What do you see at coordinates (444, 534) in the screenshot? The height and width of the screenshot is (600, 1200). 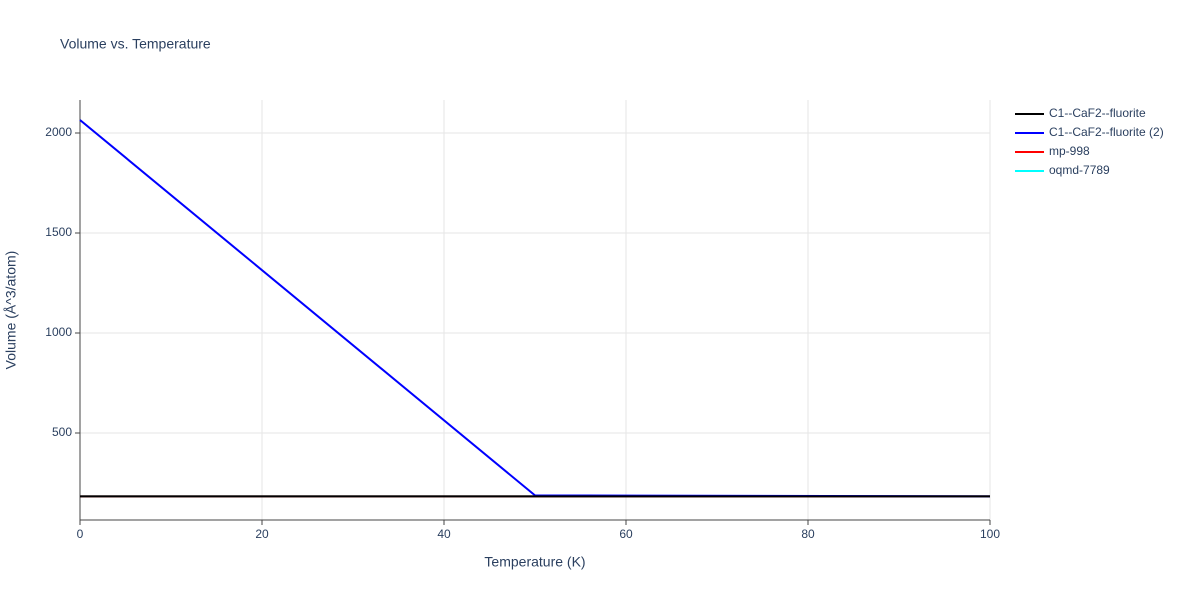 I see `x-tick-label: 40` at bounding box center [444, 534].